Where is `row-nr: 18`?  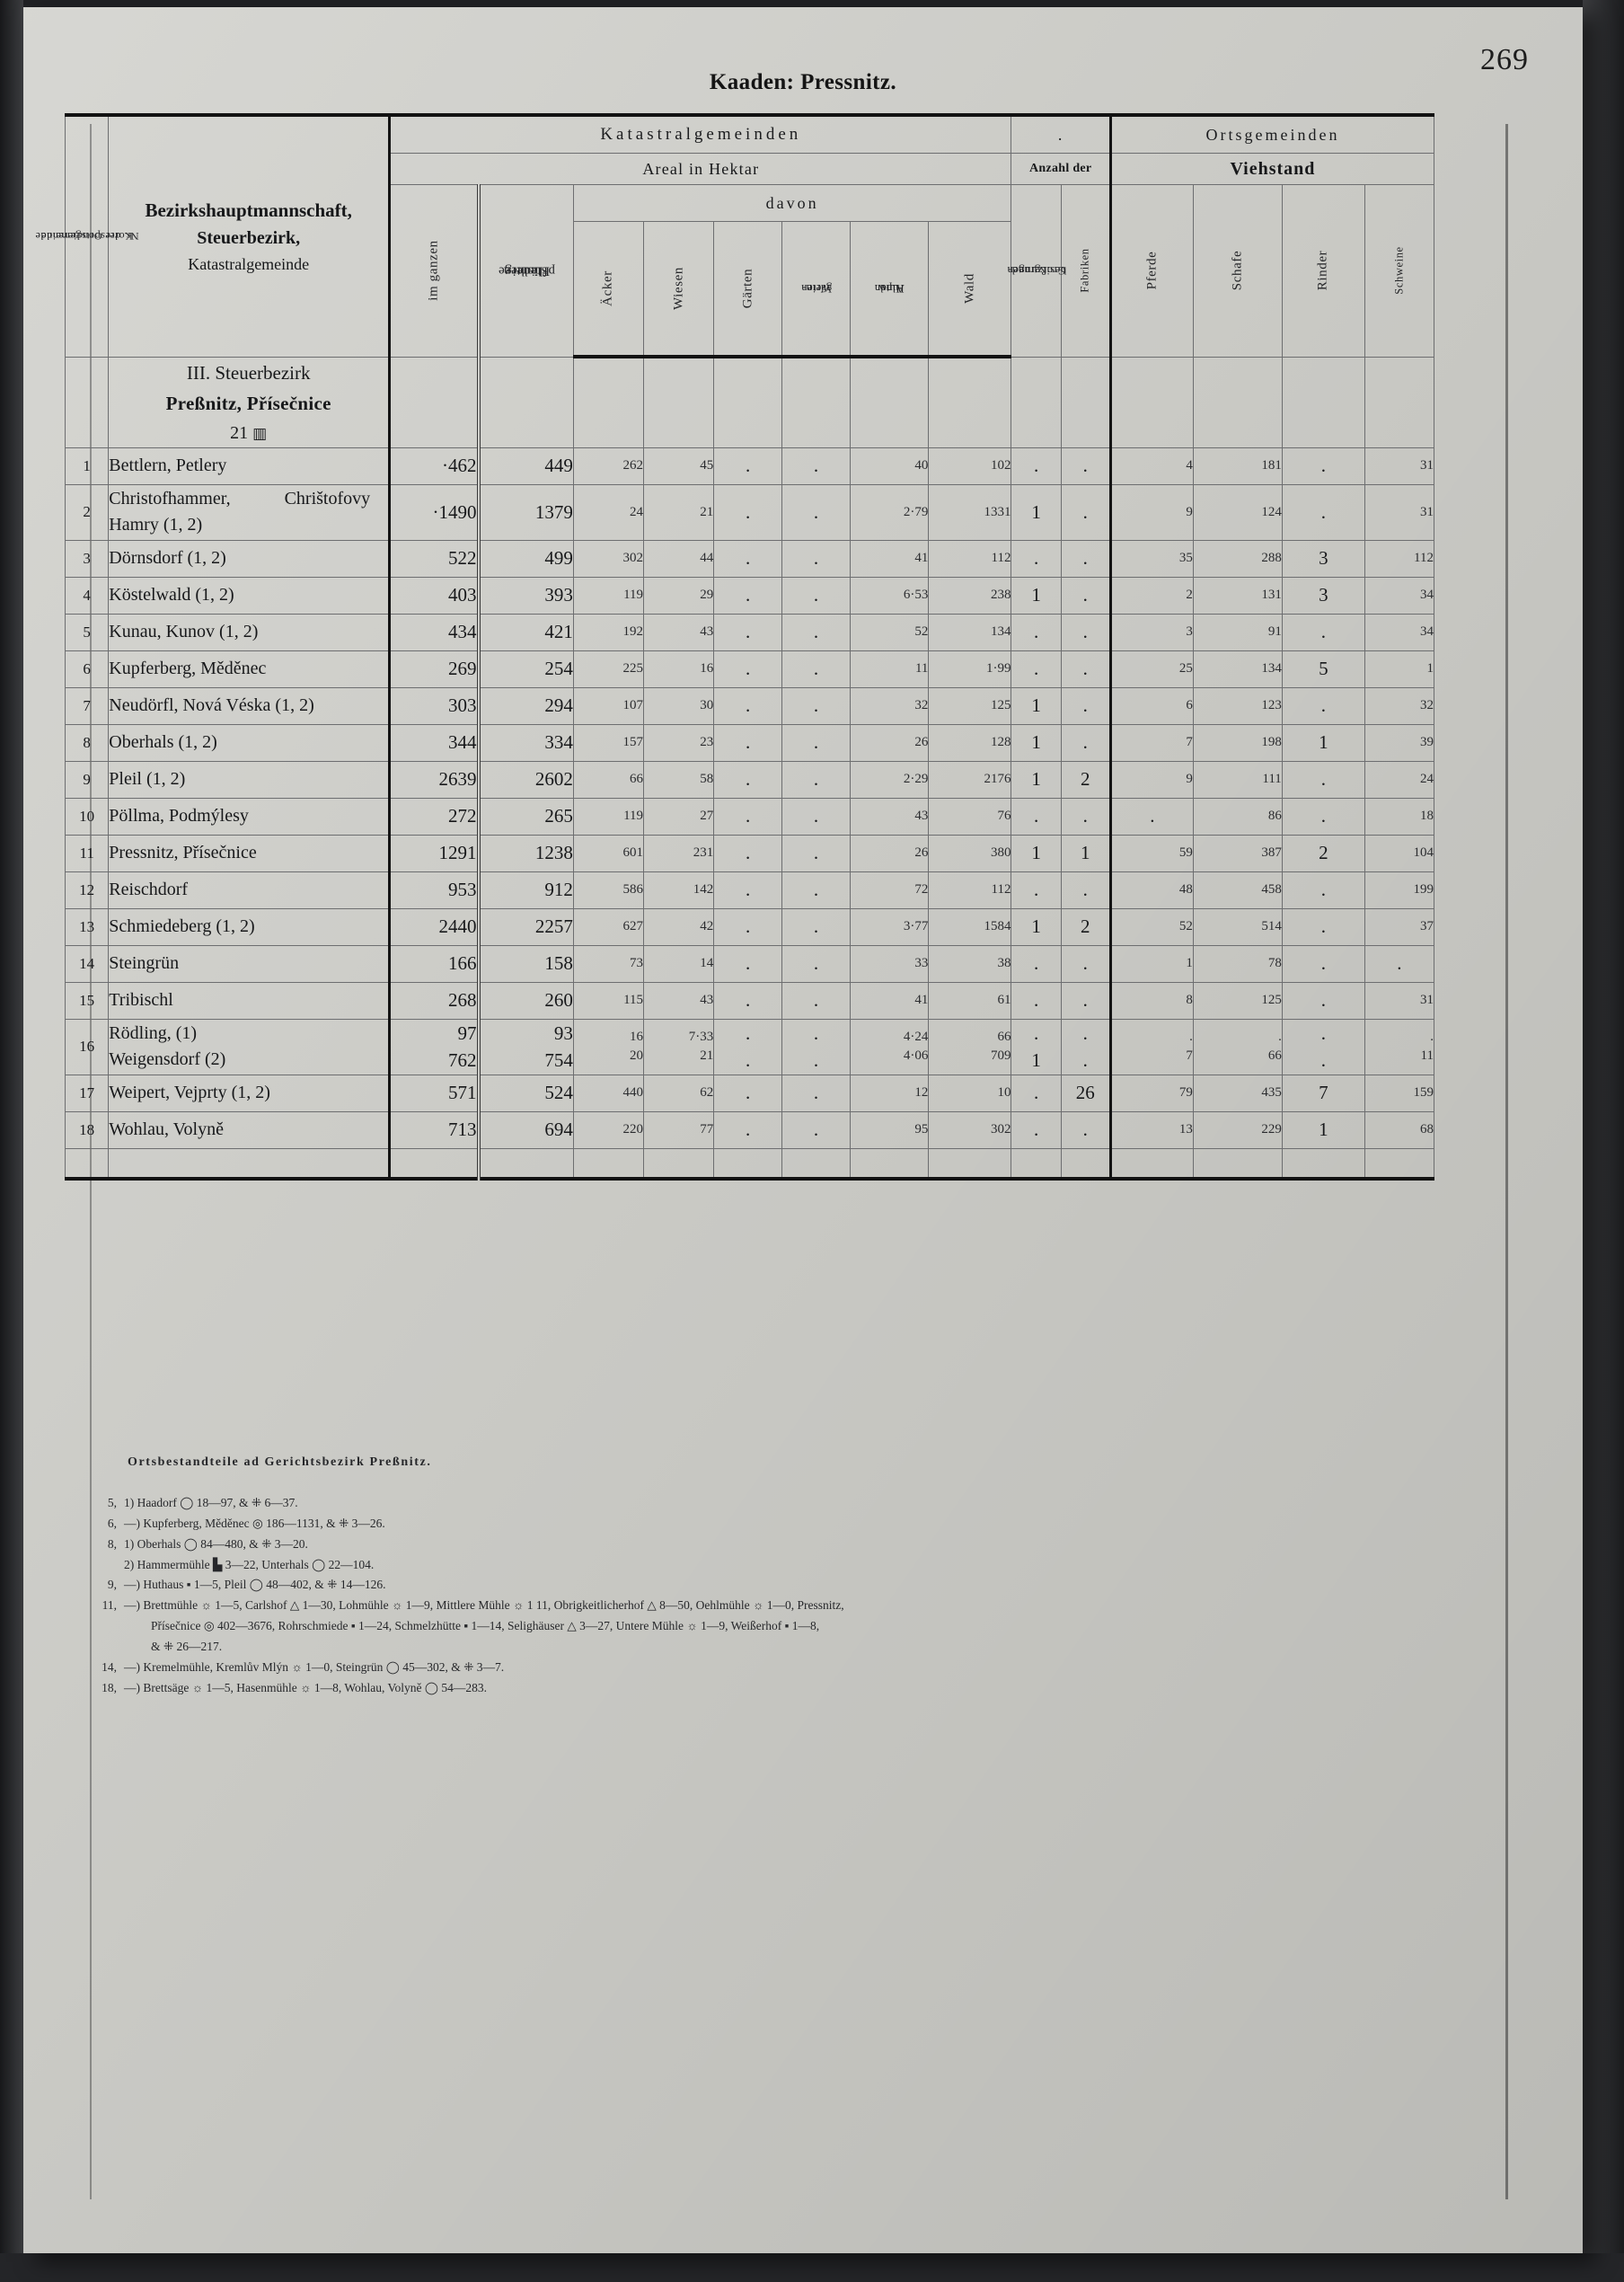
row-nr: 18 is located at coordinates (87, 1129).